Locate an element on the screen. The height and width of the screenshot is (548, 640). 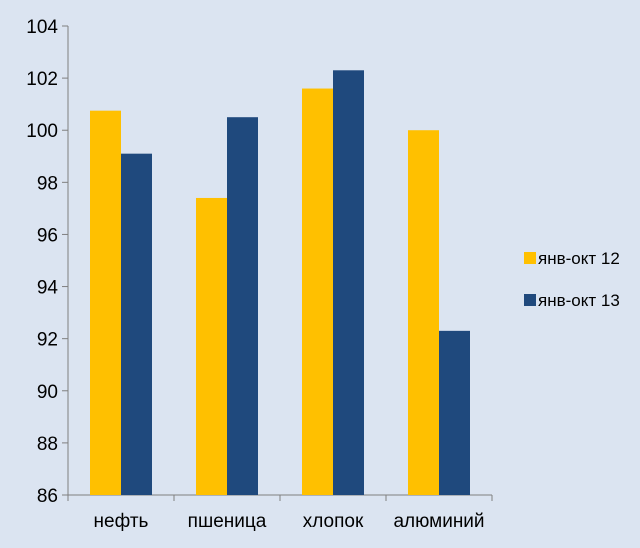
y-tick-label: 94 is located at coordinates (48, 288).